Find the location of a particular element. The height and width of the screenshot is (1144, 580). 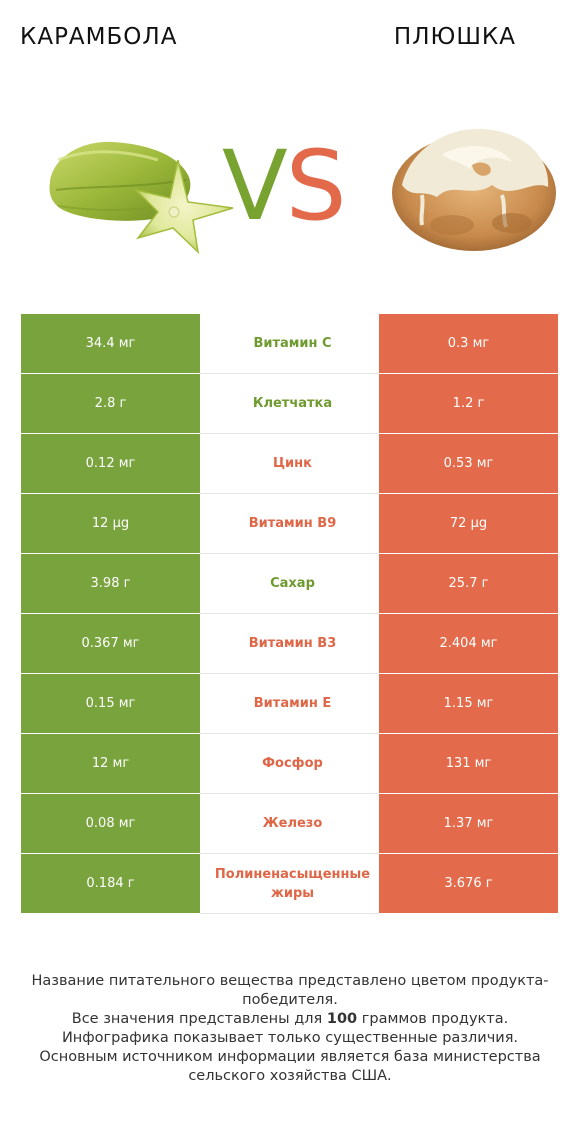

left-value: 3.98 г is located at coordinates (110, 583).